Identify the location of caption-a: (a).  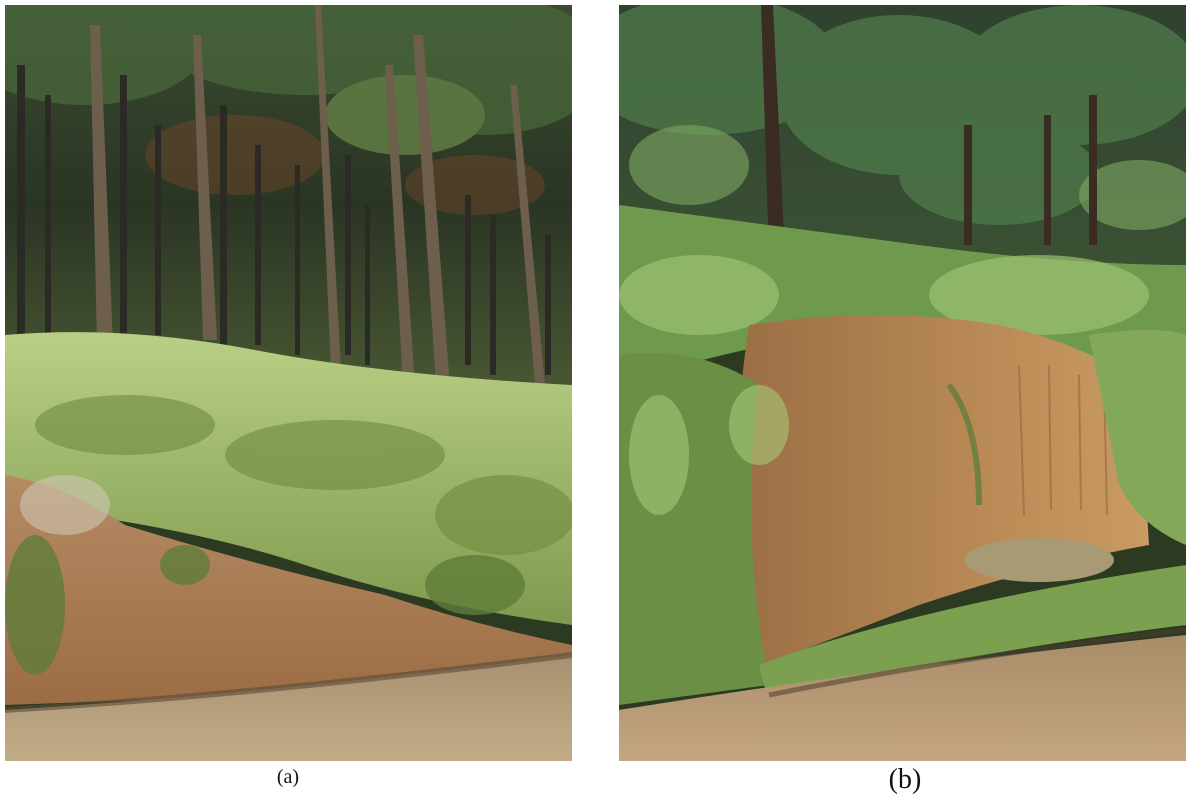
(288, 777).